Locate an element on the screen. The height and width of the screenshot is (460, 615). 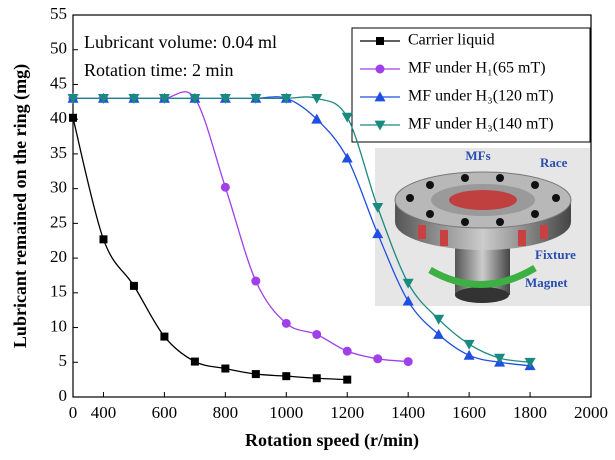
y-axis-label: Lubricant remained on the ring (mg) is located at coordinates (20, 206).